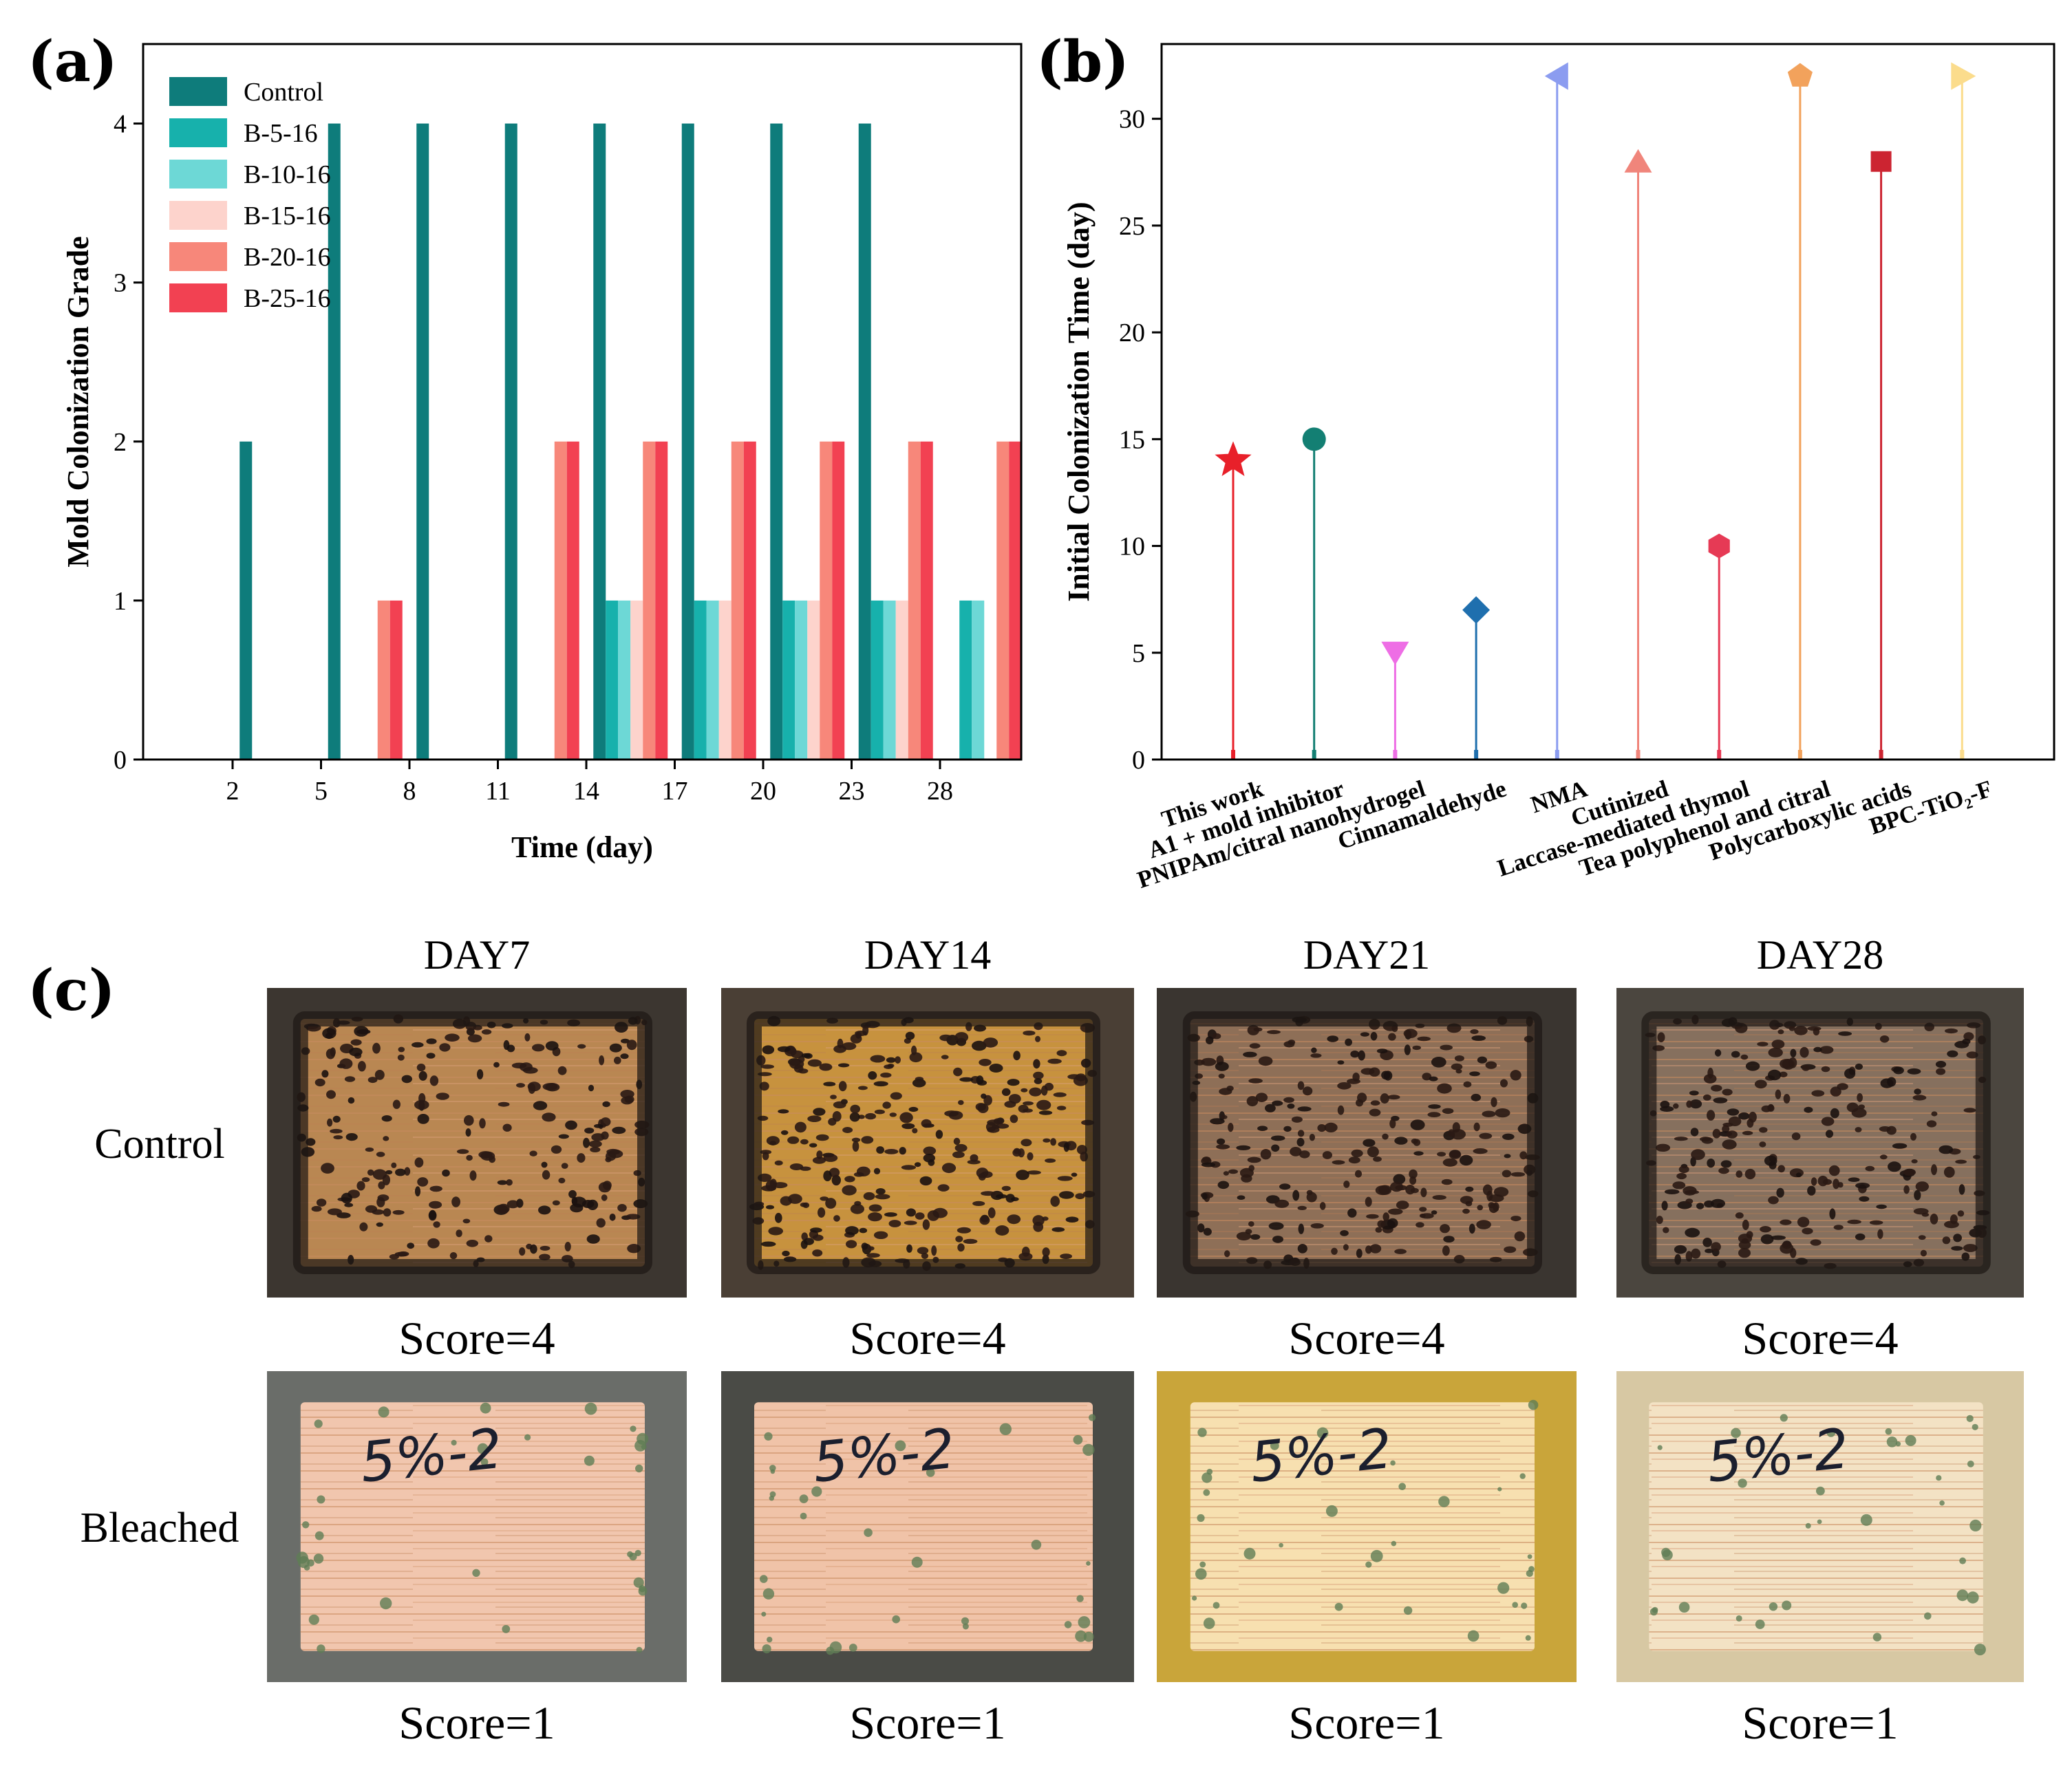 This screenshot has width=2072, height=1786. Describe the element at coordinates (287, 174) in the screenshot. I see `legend-label: B-10-16` at that location.